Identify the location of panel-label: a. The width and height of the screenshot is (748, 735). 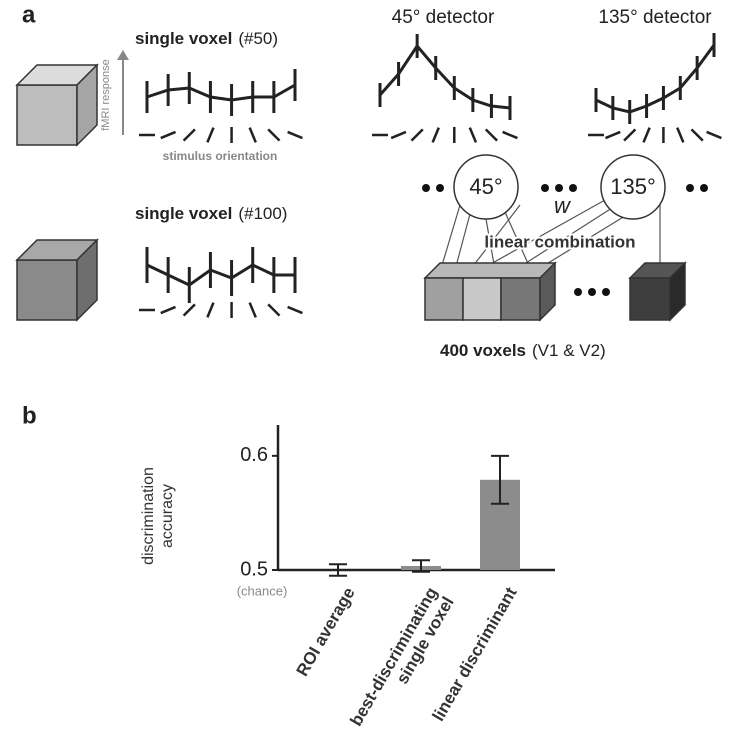
(29, 14).